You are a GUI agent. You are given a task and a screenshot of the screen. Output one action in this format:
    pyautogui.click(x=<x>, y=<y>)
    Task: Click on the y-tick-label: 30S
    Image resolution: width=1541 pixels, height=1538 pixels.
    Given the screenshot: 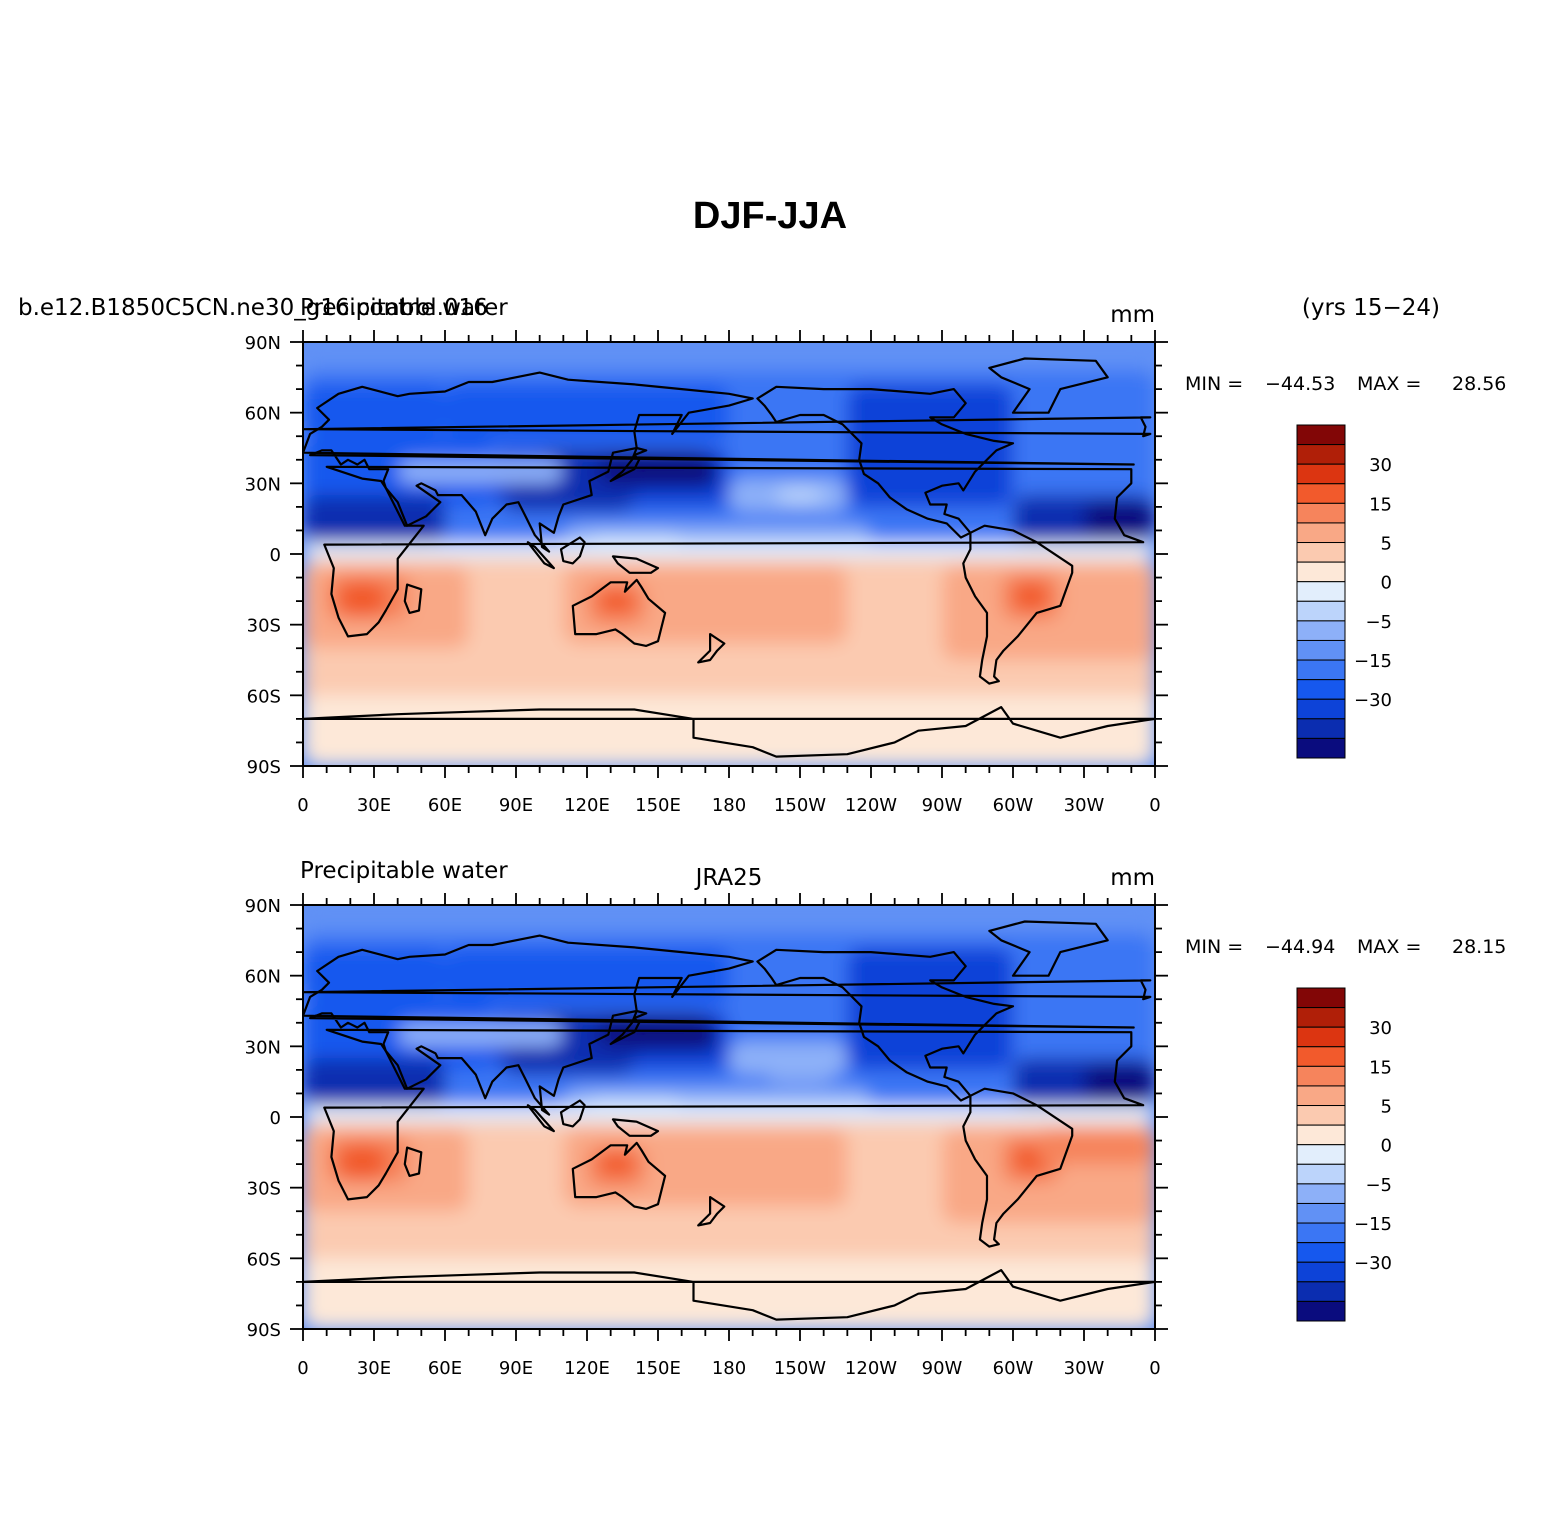 What is the action you would take?
    pyautogui.click(x=264, y=1189)
    